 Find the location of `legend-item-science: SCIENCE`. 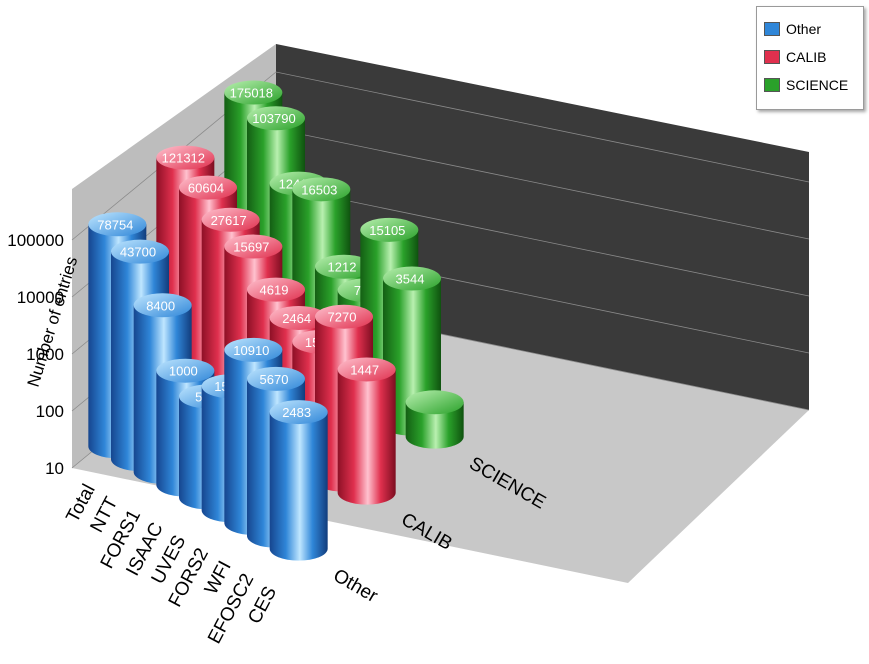

legend-item-science: SCIENCE is located at coordinates (813, 85).